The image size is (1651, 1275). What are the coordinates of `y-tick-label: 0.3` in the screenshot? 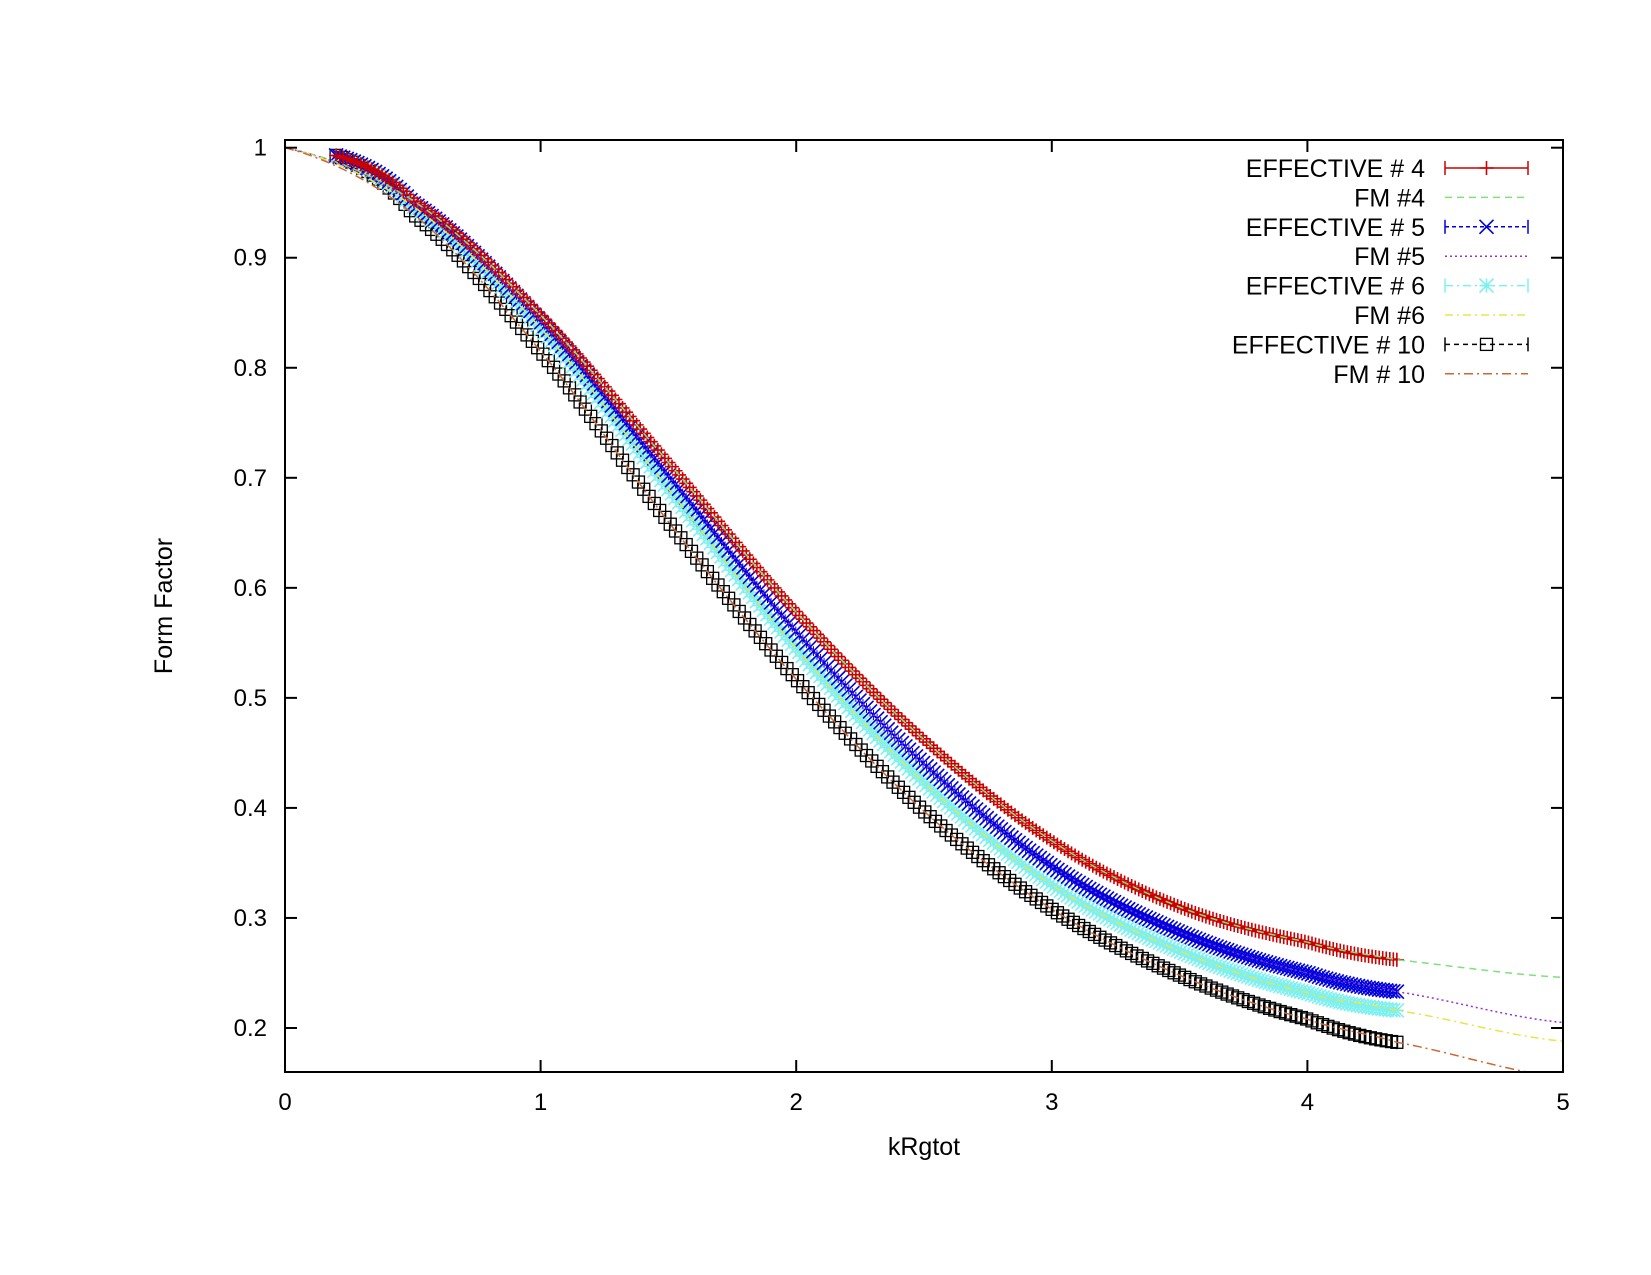 It's located at (250, 918).